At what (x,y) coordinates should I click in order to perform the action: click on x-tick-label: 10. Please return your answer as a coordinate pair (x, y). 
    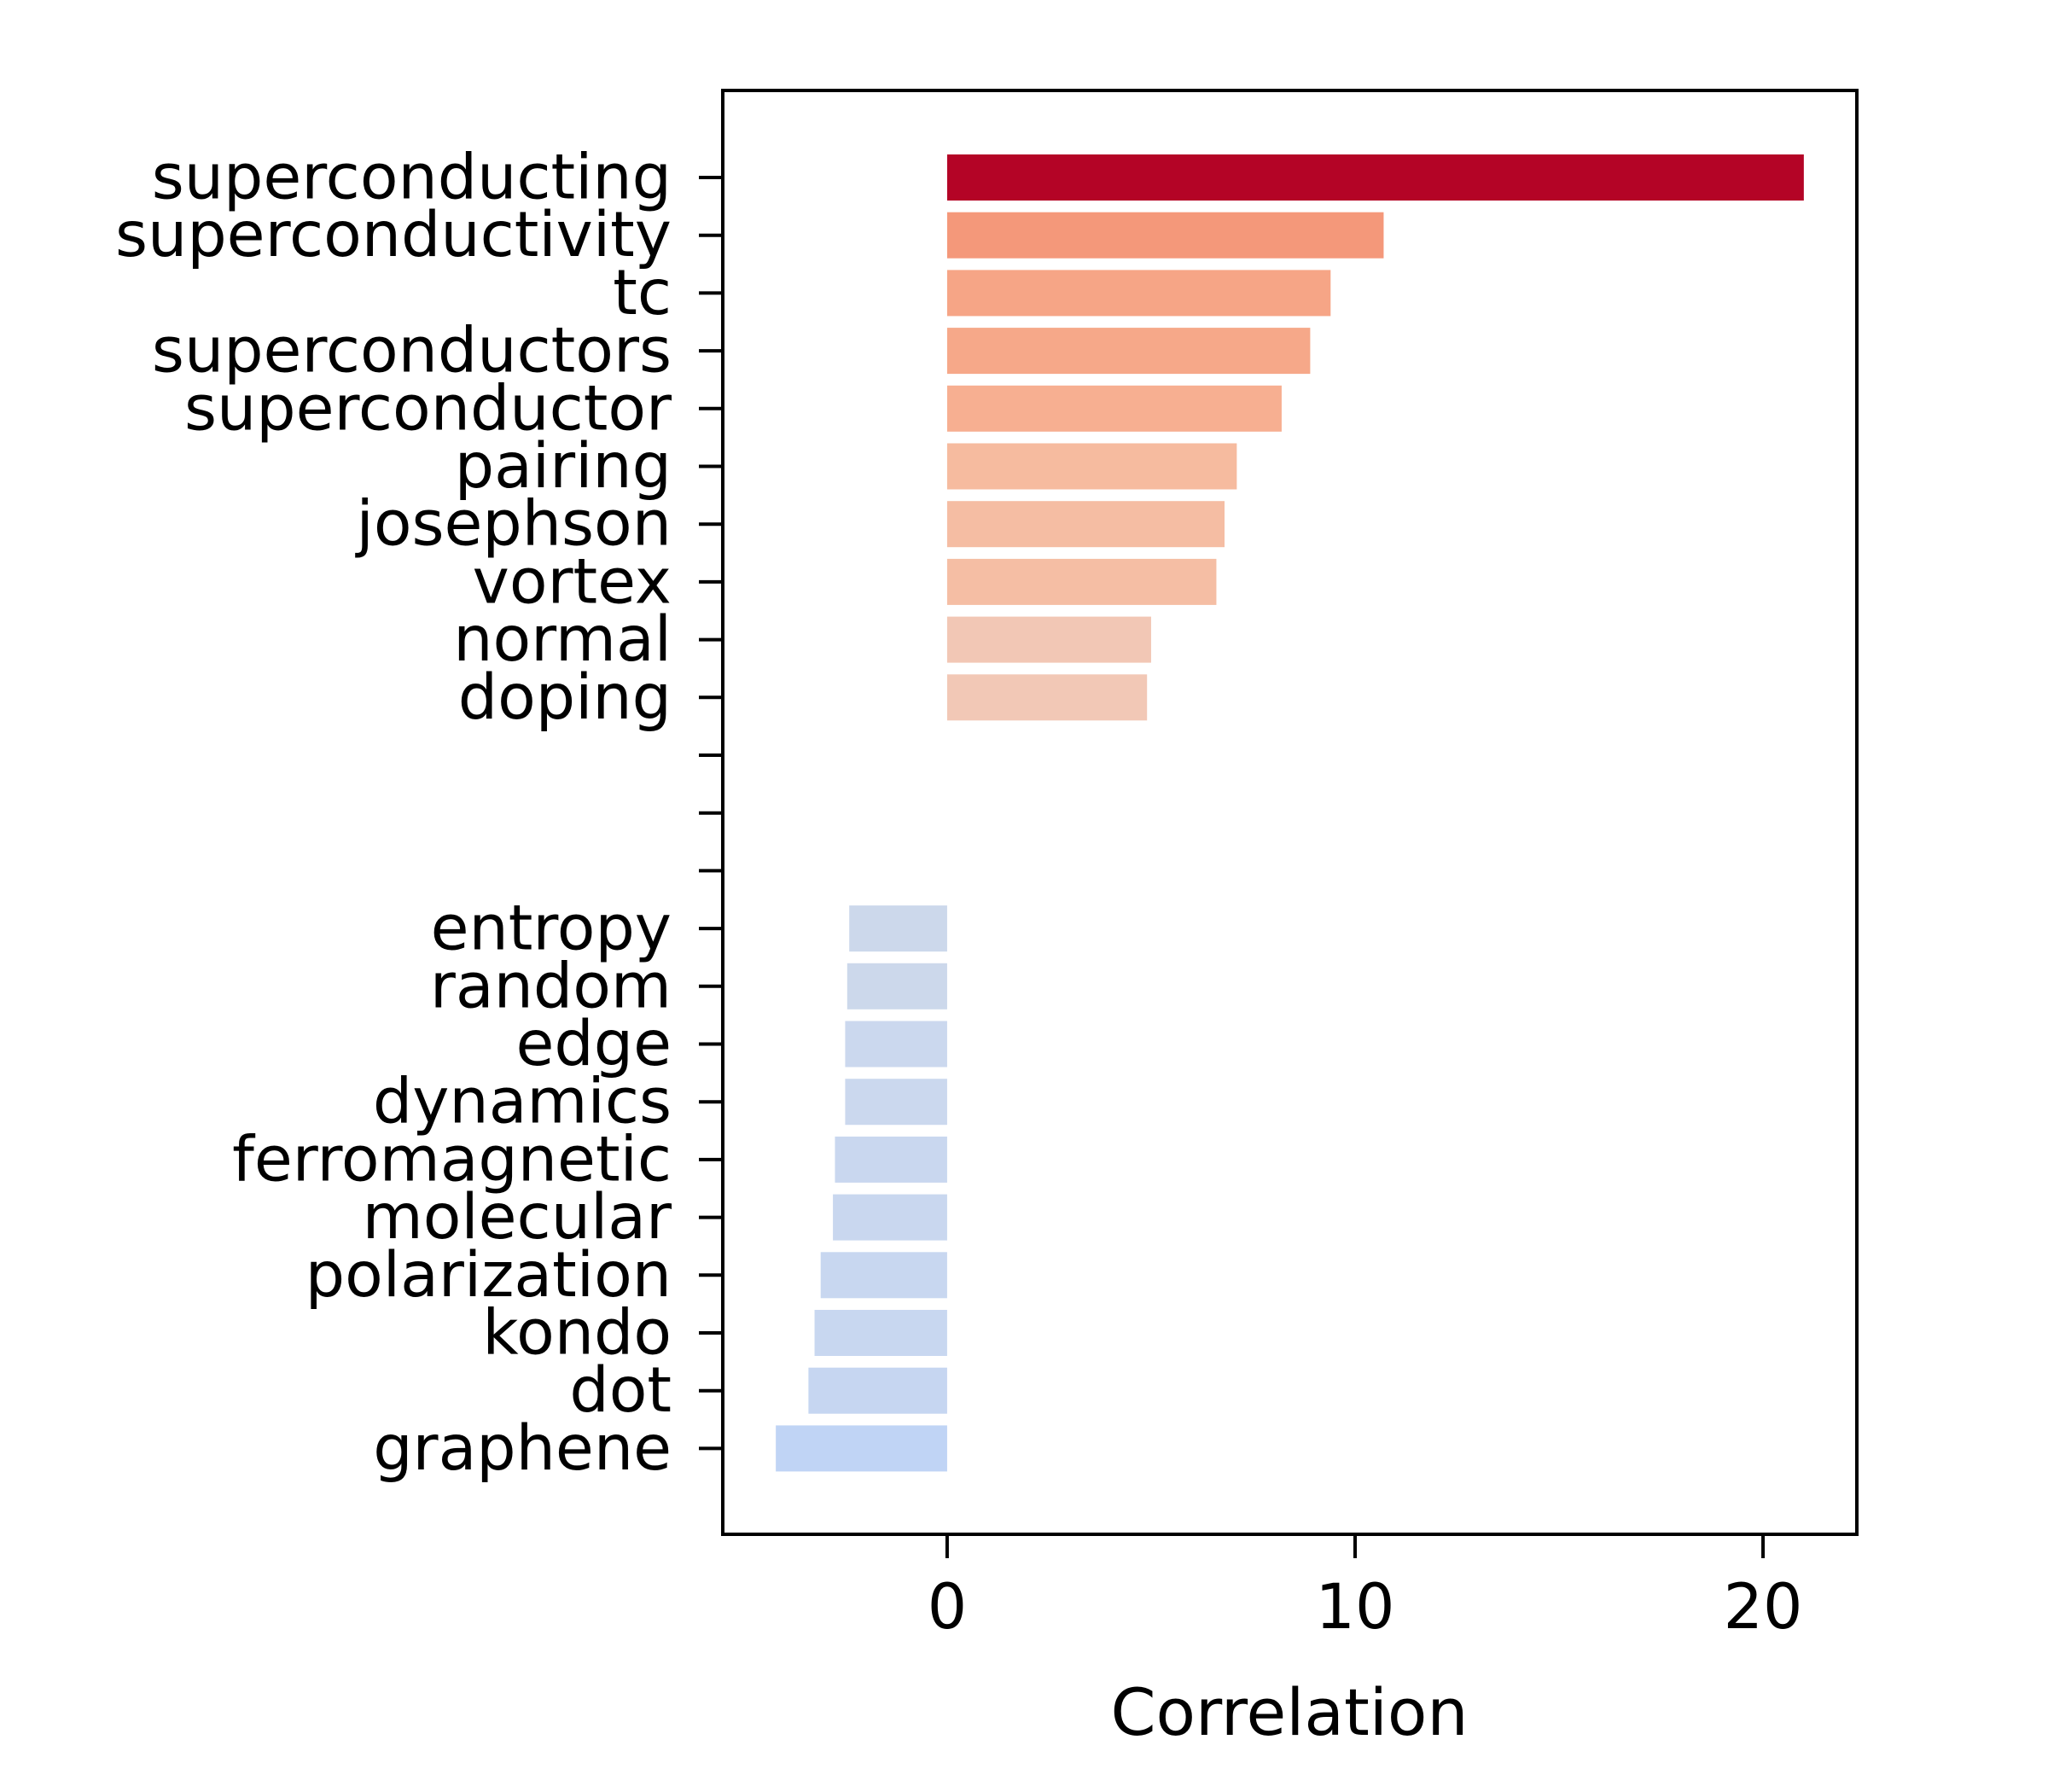
    Looking at the image, I should click on (1355, 1607).